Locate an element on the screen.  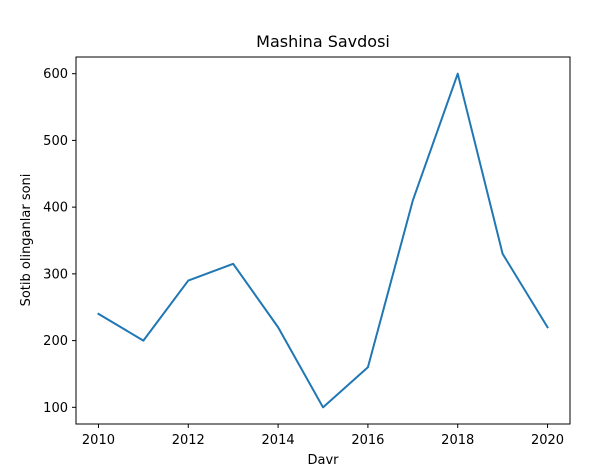
x-tick-label: 2018 is located at coordinates (457, 440).